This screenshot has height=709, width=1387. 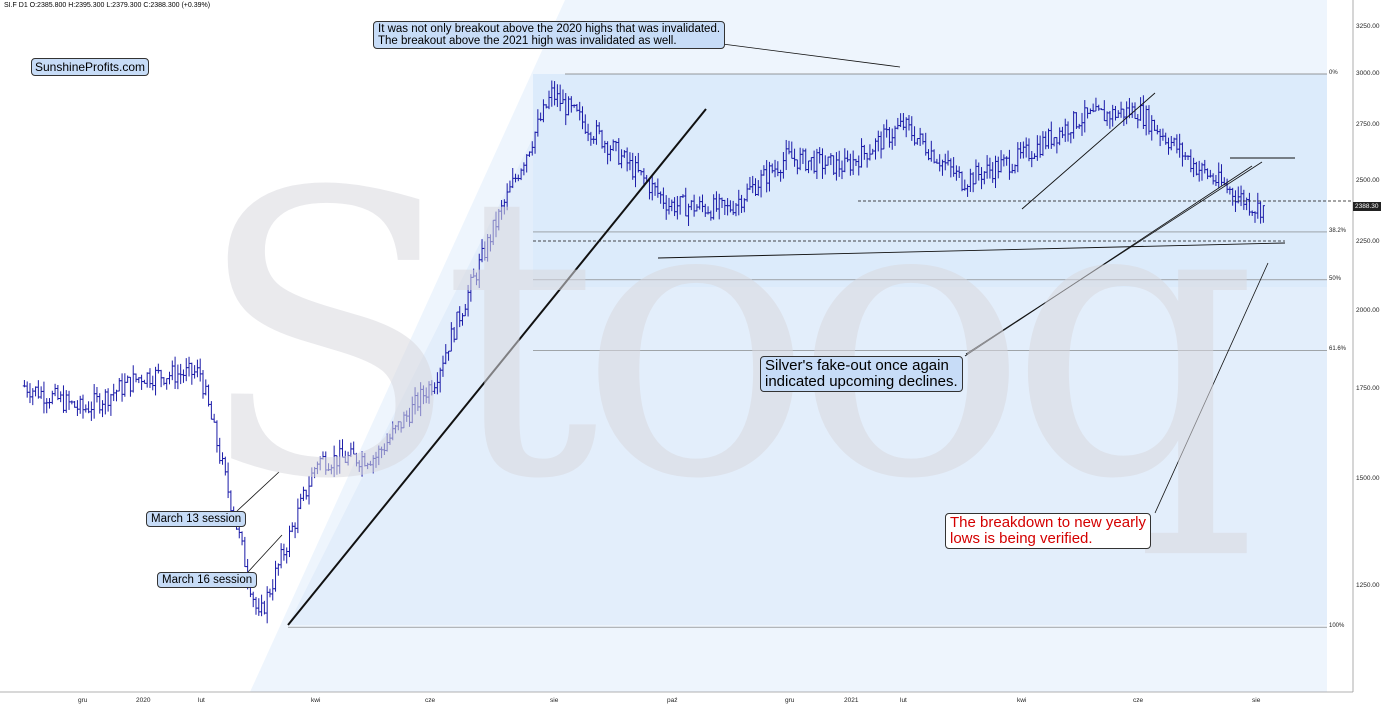 What do you see at coordinates (1138, 700) in the screenshot?
I see `x-tick-label: cze` at bounding box center [1138, 700].